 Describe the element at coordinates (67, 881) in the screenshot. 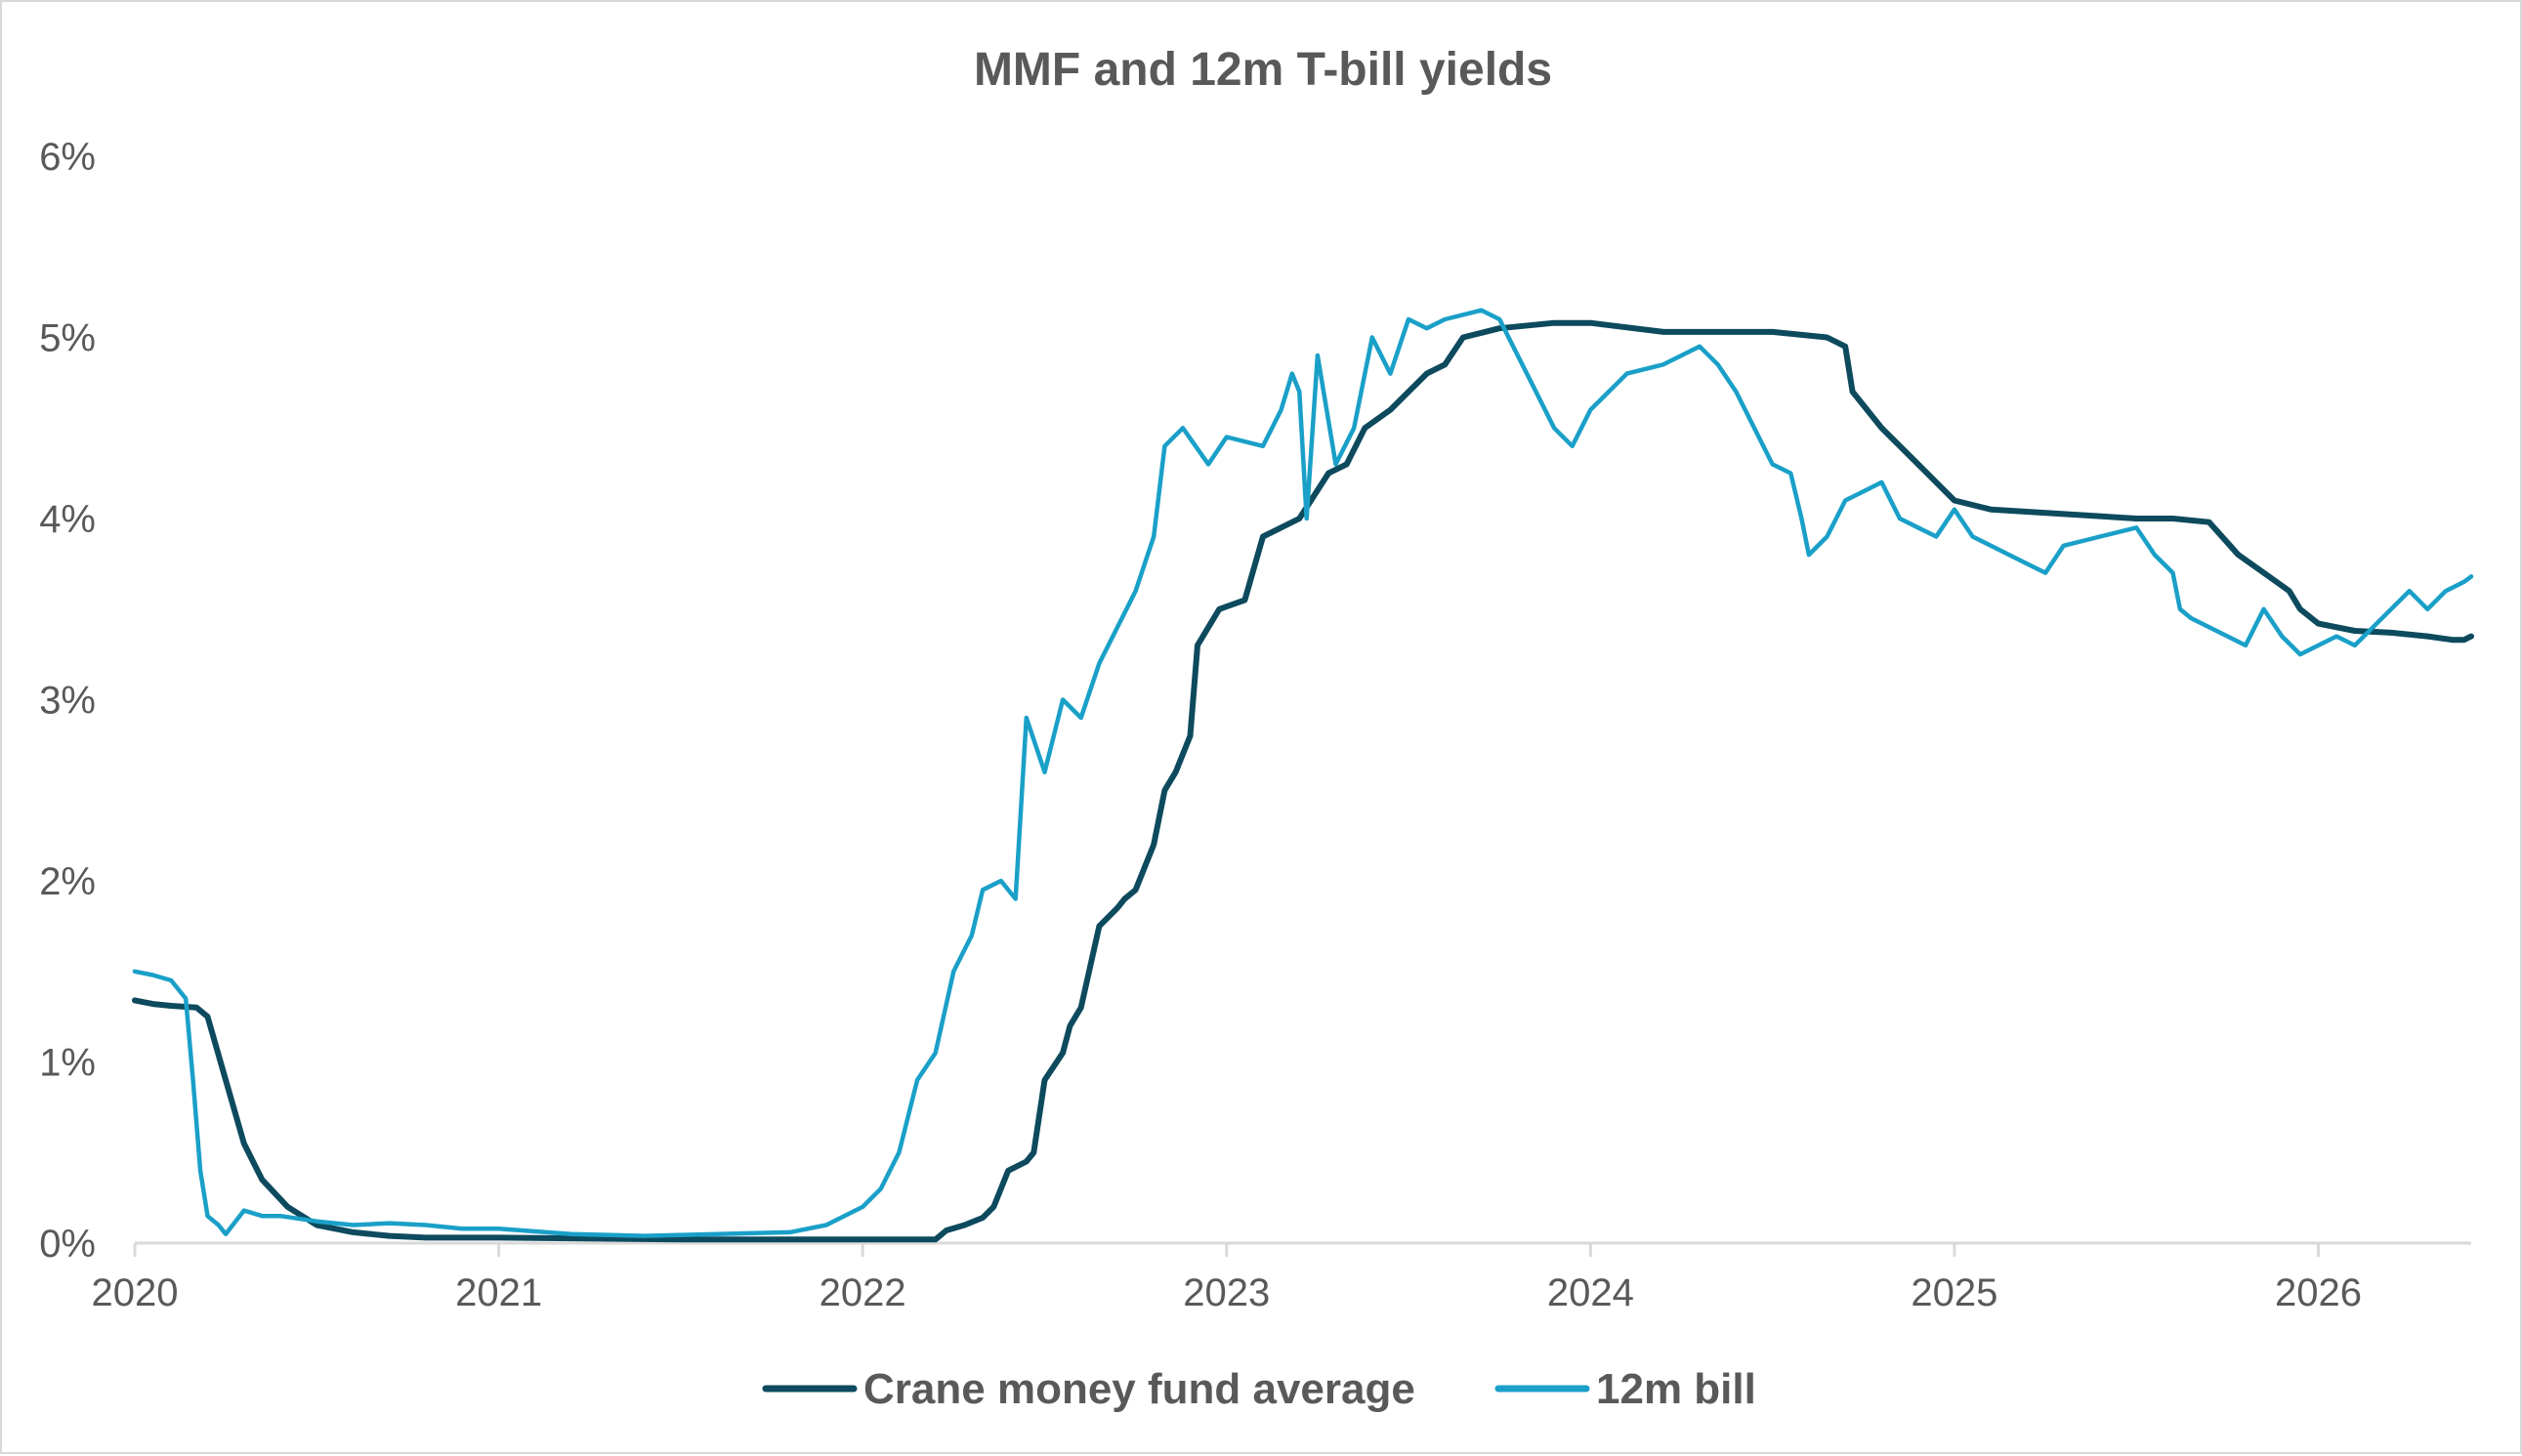

I see `y-tick-label: 2%` at that location.